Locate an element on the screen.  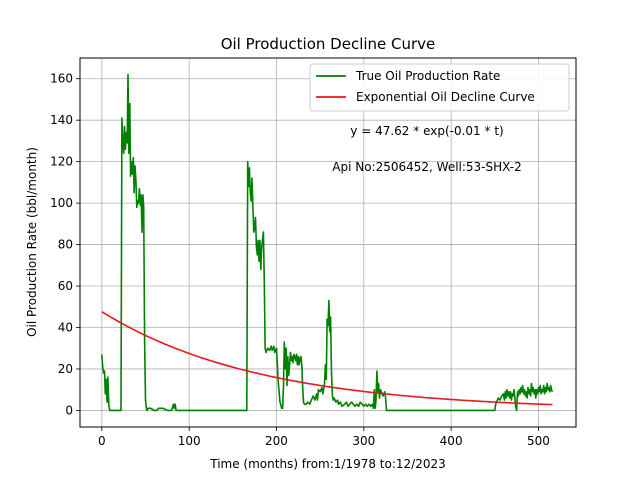
y-tick-label: 20 is located at coordinates (65, 369).